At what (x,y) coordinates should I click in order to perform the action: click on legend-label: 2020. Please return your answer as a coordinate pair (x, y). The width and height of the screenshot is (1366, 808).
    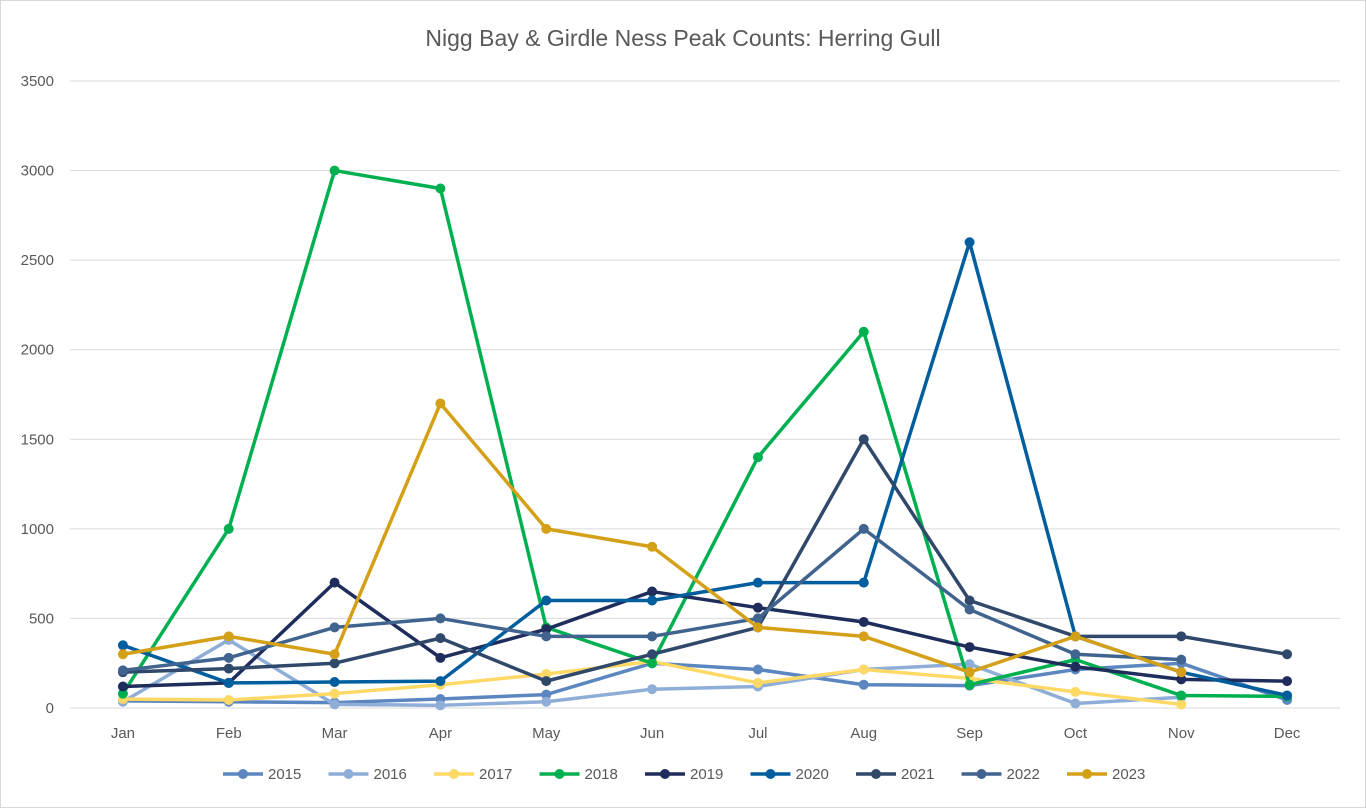
    Looking at the image, I should click on (812, 774).